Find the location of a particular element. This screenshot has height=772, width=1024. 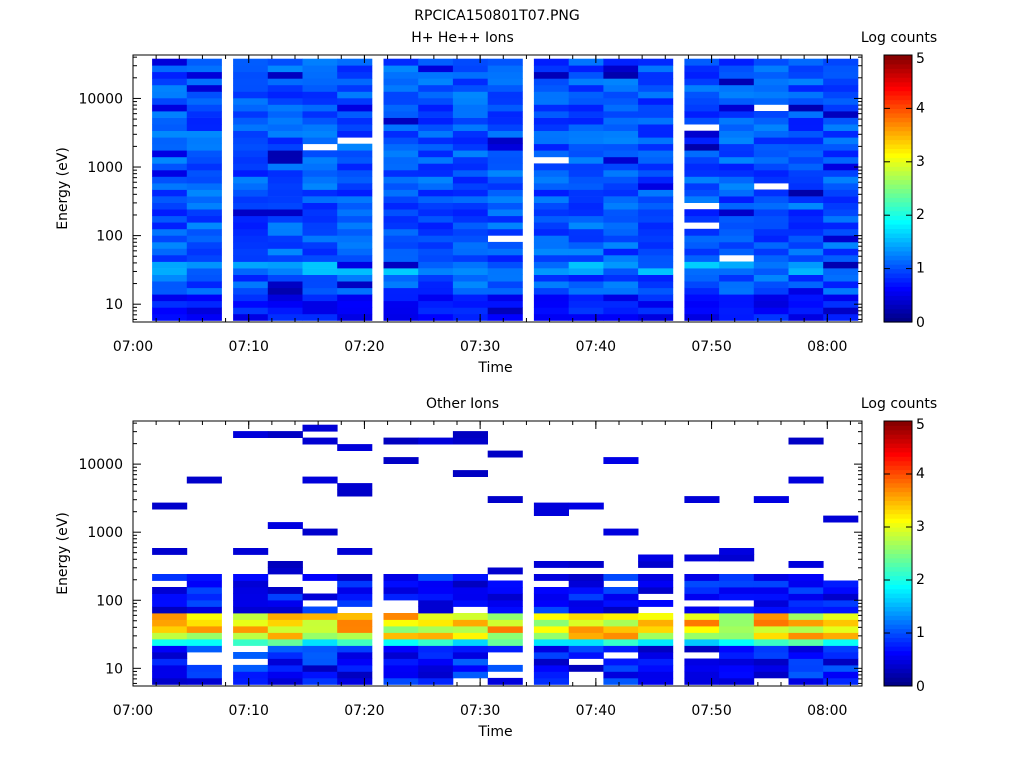

colorbar-tick-label: 5 is located at coordinates (920, 59).